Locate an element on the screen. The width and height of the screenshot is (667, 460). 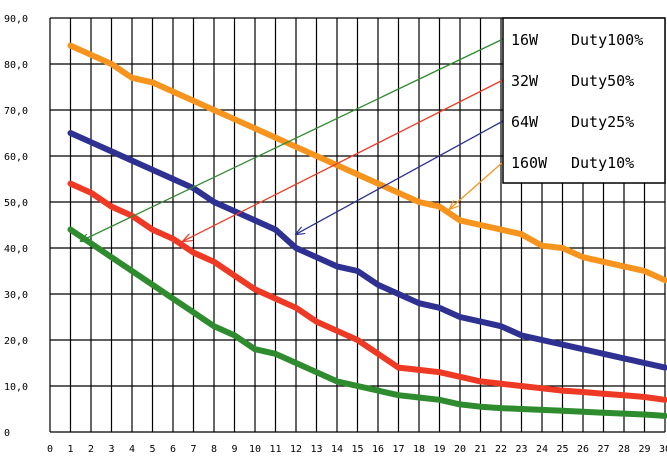
legend-label-duty: Duty10% is located at coordinates (602, 163).